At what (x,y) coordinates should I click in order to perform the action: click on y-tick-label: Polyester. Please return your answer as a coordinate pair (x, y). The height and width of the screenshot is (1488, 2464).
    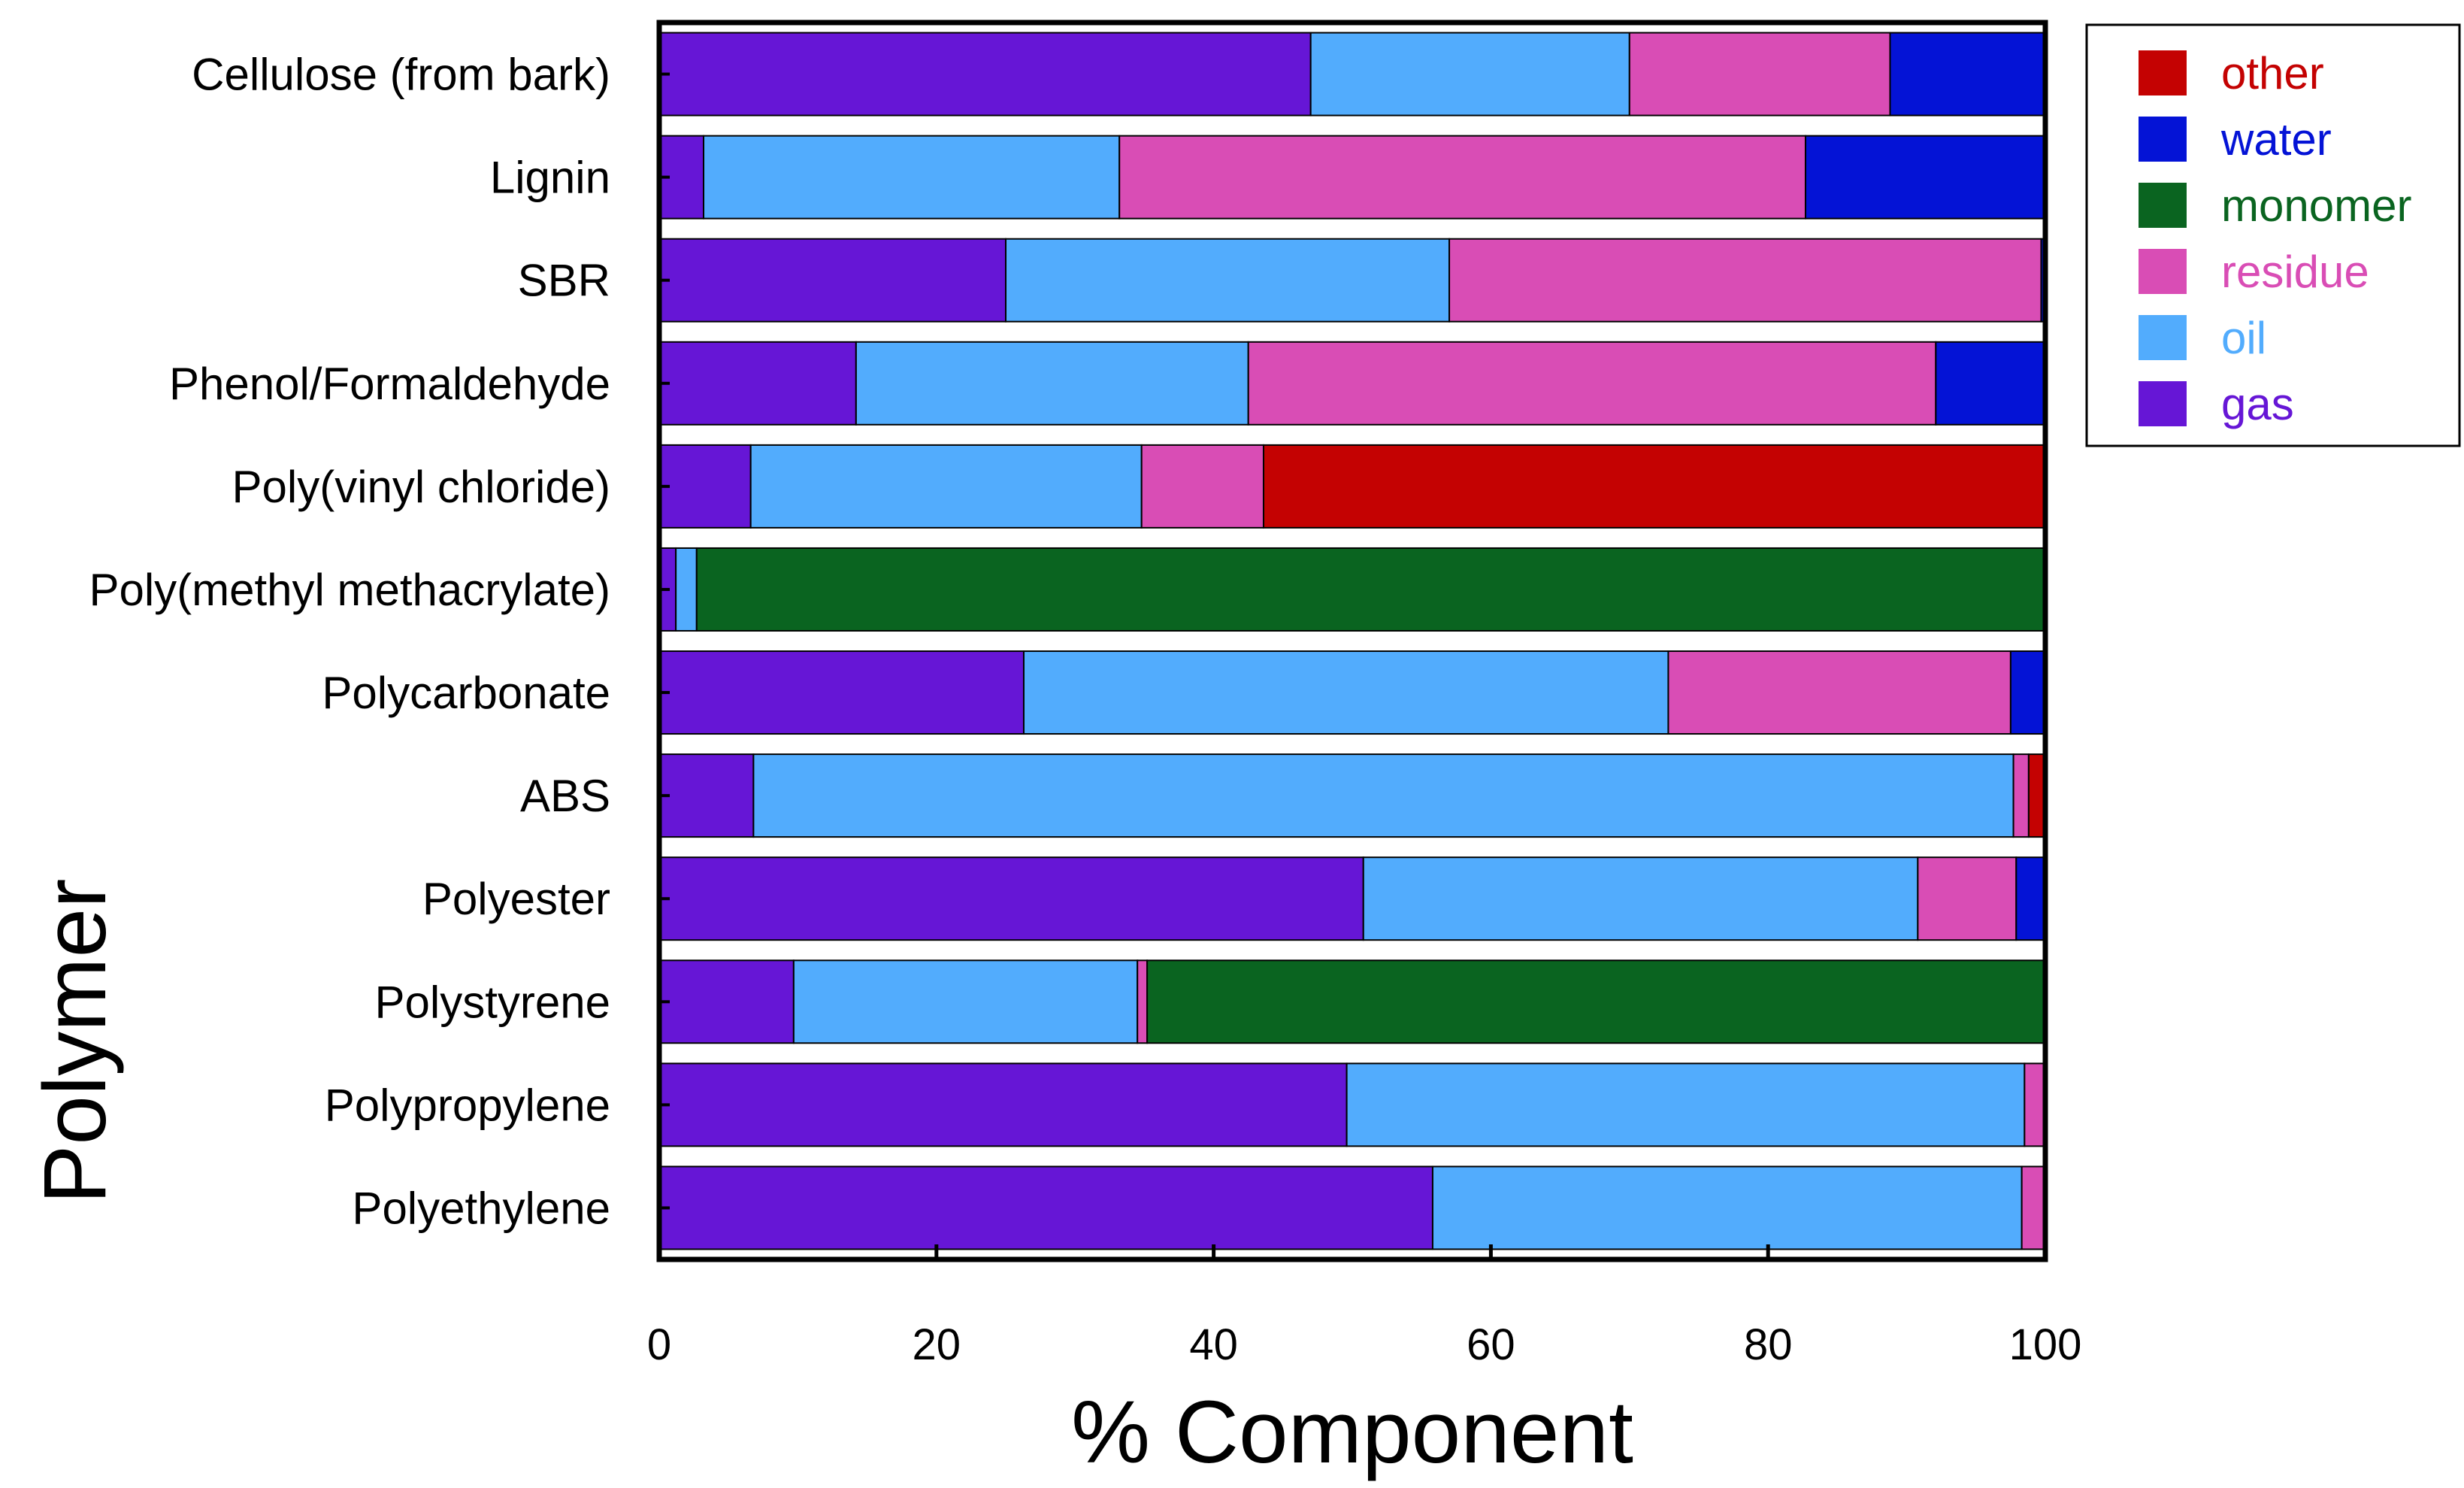
    Looking at the image, I should click on (516, 899).